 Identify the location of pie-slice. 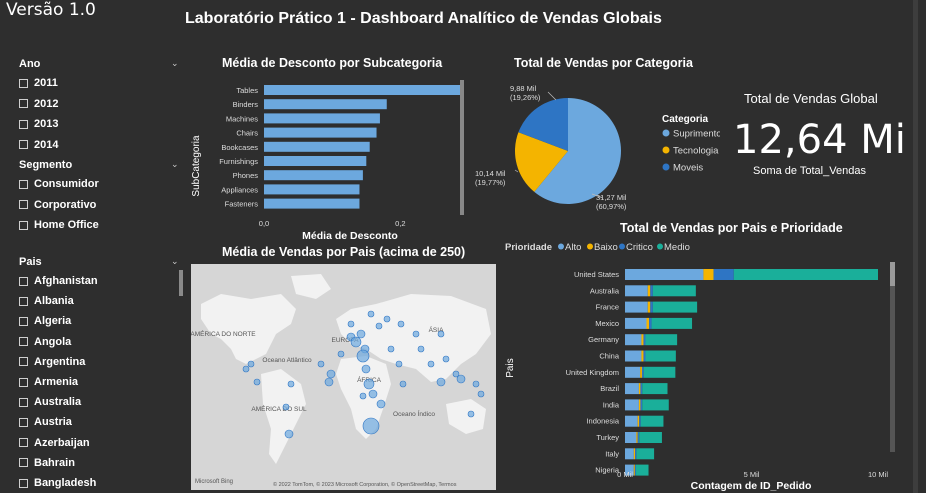
(543, 124).